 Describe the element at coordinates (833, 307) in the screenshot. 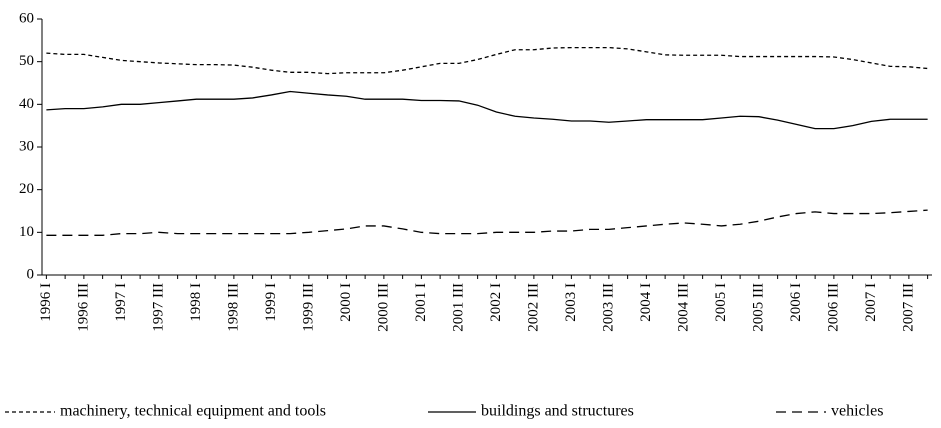

I see `x-tick-label: 2006 III` at that location.